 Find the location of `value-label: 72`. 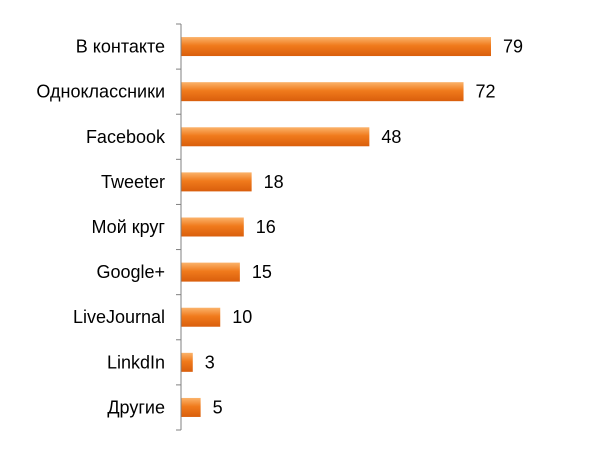

value-label: 72 is located at coordinates (486, 92).